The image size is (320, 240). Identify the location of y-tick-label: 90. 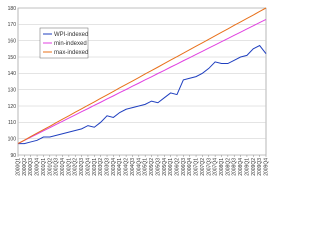
(13, 156).